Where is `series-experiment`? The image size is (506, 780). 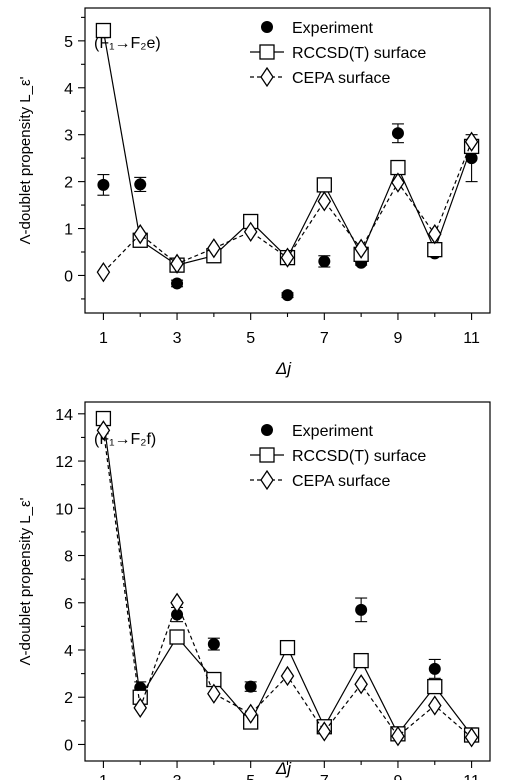
series-experiment is located at coordinates (306, 669).